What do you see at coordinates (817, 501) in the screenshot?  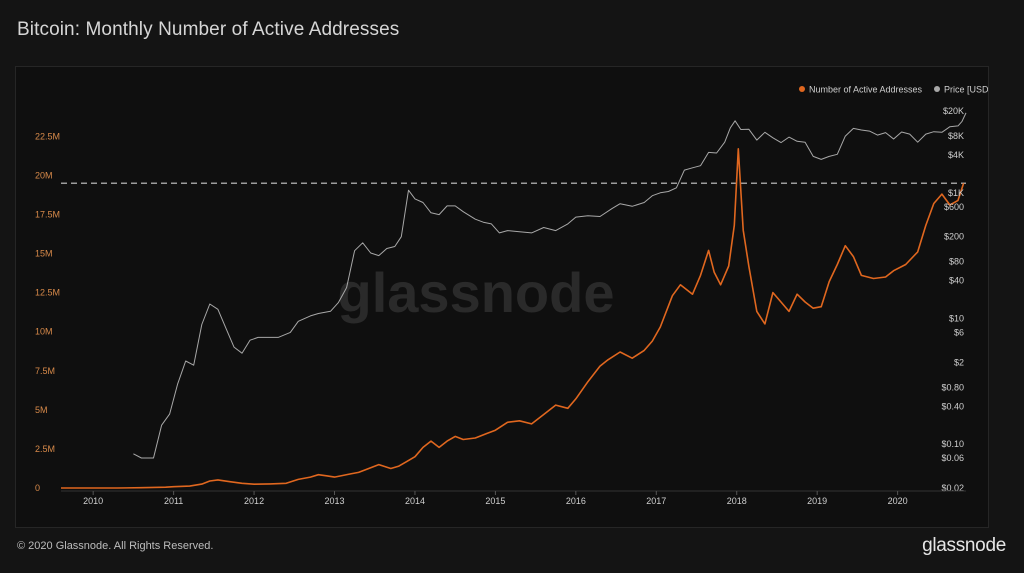 I see `x-axis-tick-label: 2019` at bounding box center [817, 501].